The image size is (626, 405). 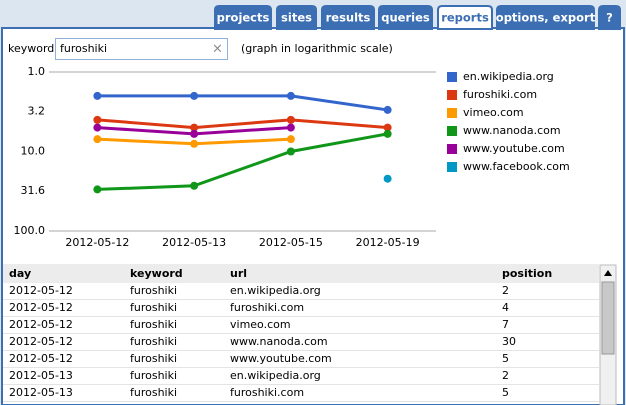 What do you see at coordinates (156, 273) in the screenshot?
I see `table-header: keyword` at bounding box center [156, 273].